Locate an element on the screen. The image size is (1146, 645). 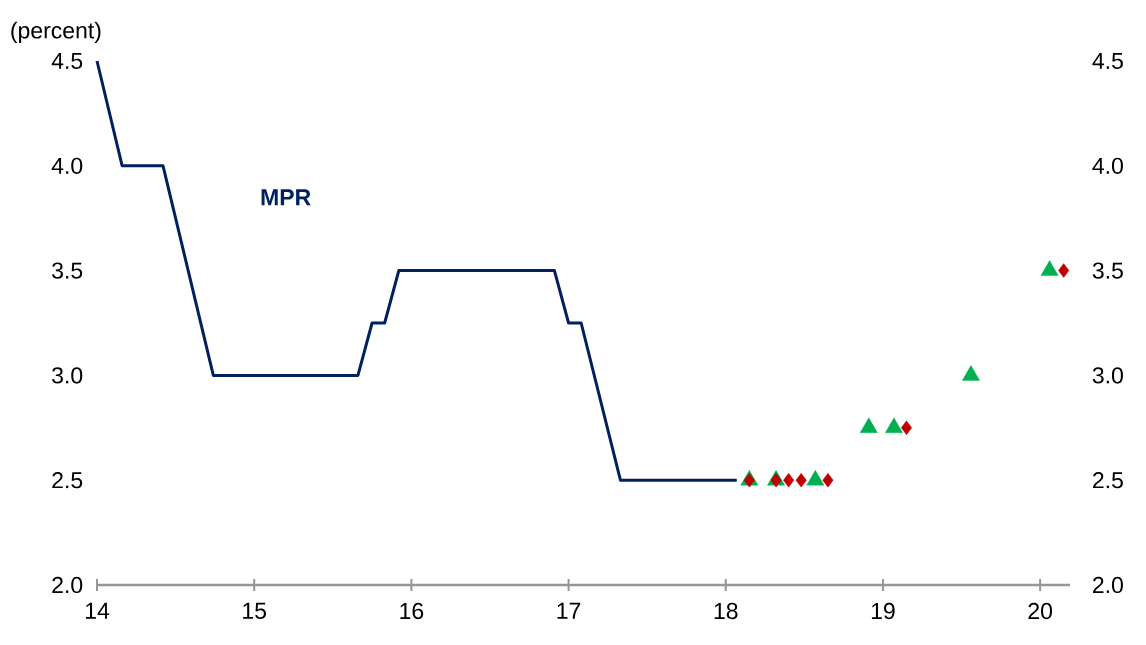
y2-tick-label: 3.5 is located at coordinates (1107, 270).